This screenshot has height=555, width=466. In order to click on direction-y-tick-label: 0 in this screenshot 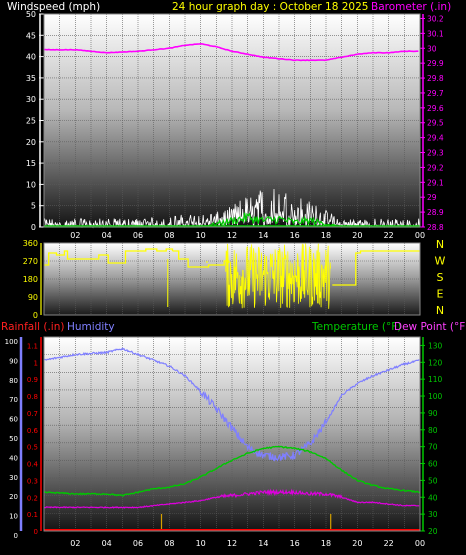, I will do `click(35, 315)`.